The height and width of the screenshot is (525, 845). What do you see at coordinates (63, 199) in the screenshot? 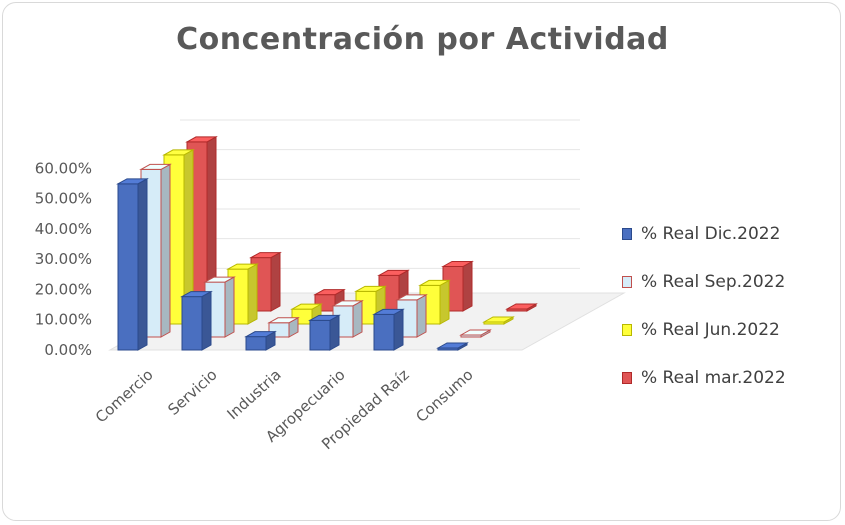
I see `y-tick-label: 50.00%` at bounding box center [63, 199].